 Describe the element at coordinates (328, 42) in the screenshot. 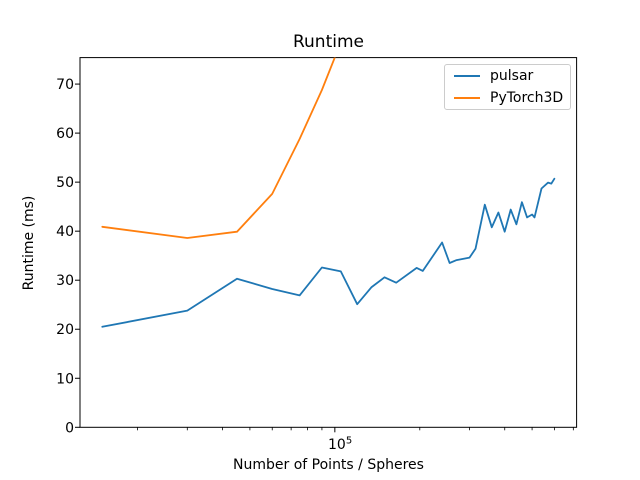

I see `chart-title: Runtime` at that location.